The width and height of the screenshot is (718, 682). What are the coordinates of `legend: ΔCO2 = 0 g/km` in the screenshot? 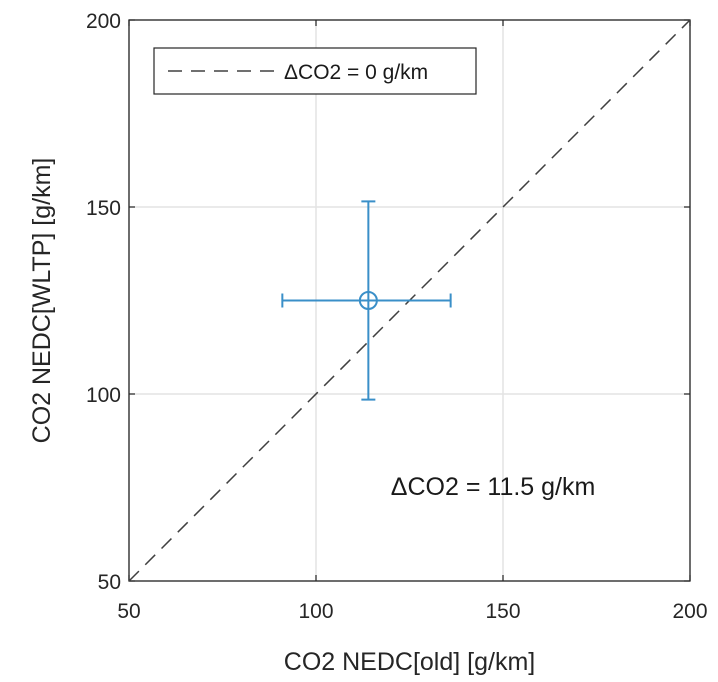 It's located at (315, 71).